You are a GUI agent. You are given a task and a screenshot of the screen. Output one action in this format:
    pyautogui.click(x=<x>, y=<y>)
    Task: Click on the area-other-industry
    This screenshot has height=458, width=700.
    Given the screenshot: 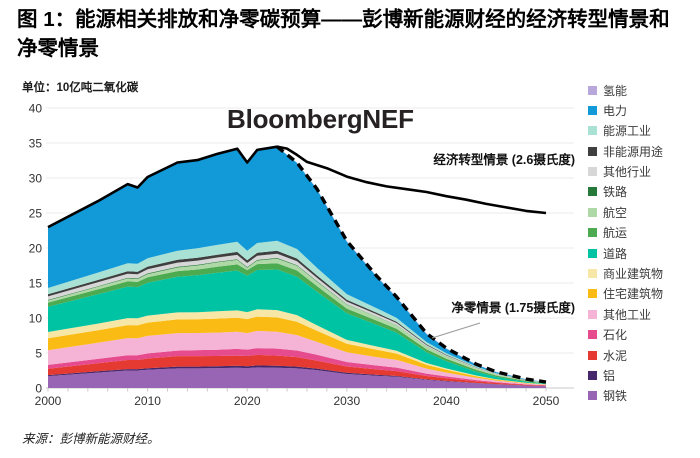 What is the action you would take?
    pyautogui.click(x=297, y=358)
    